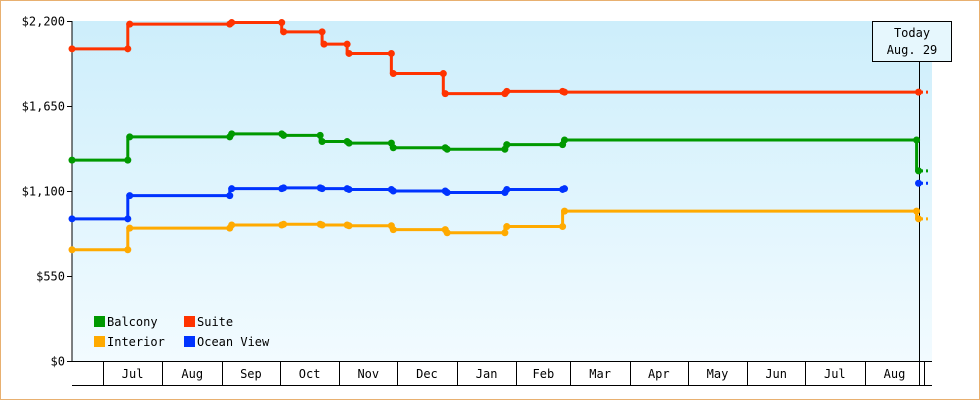  Describe the element at coordinates (310, 374) in the screenshot. I see `x-tick-label: Oct` at that location.